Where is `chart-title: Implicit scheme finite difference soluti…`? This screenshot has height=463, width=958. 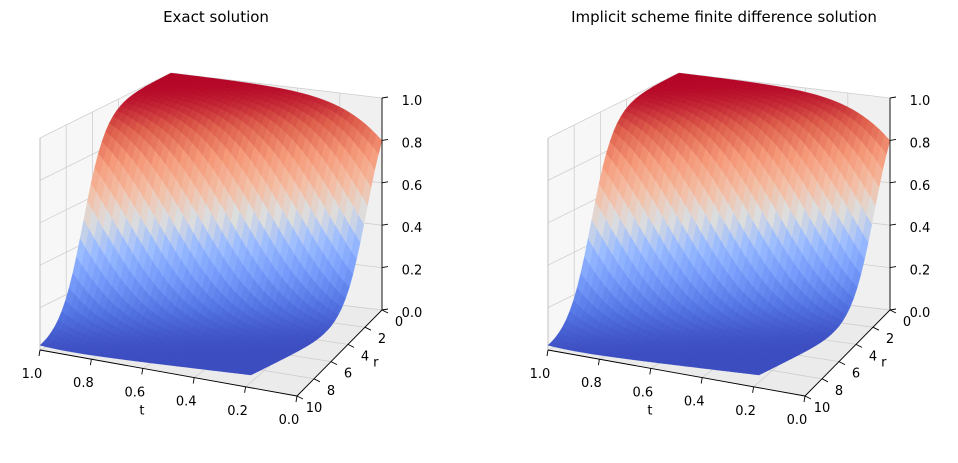 chart-title: Implicit scheme finite difference soluti… is located at coordinates (724, 17).